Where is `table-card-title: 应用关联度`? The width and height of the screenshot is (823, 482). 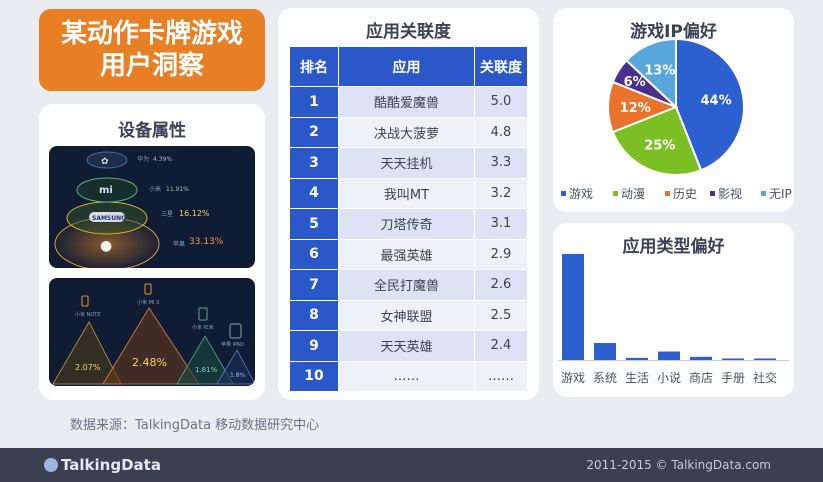 table-card-title: 应用关联度 is located at coordinates (408, 32).